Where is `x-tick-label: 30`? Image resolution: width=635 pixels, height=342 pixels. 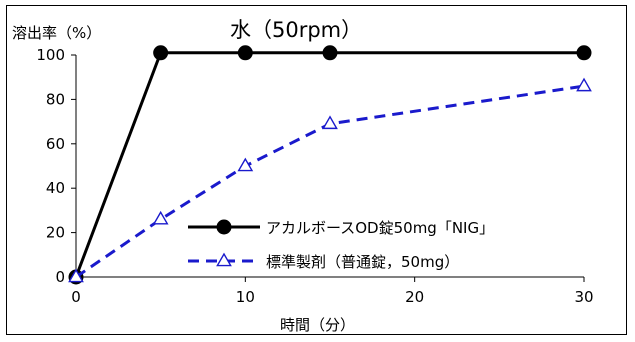
x-tick-label: 30 is located at coordinates (583, 297).